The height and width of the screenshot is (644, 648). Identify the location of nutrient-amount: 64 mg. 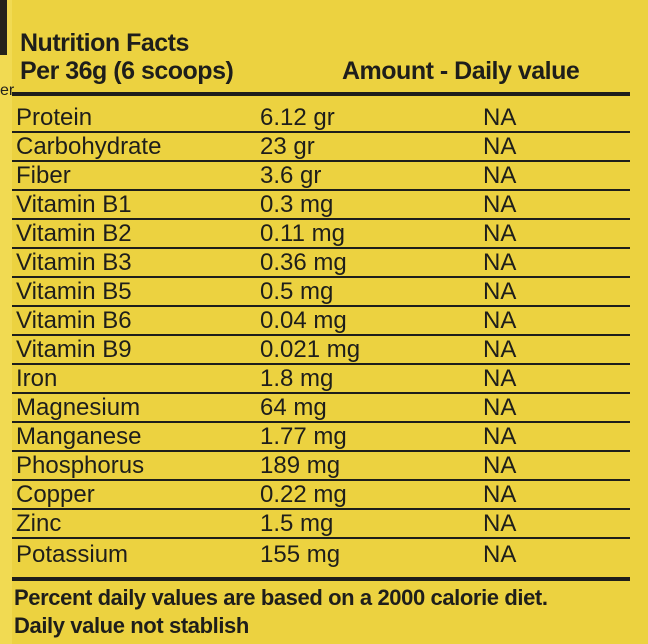
(293, 408).